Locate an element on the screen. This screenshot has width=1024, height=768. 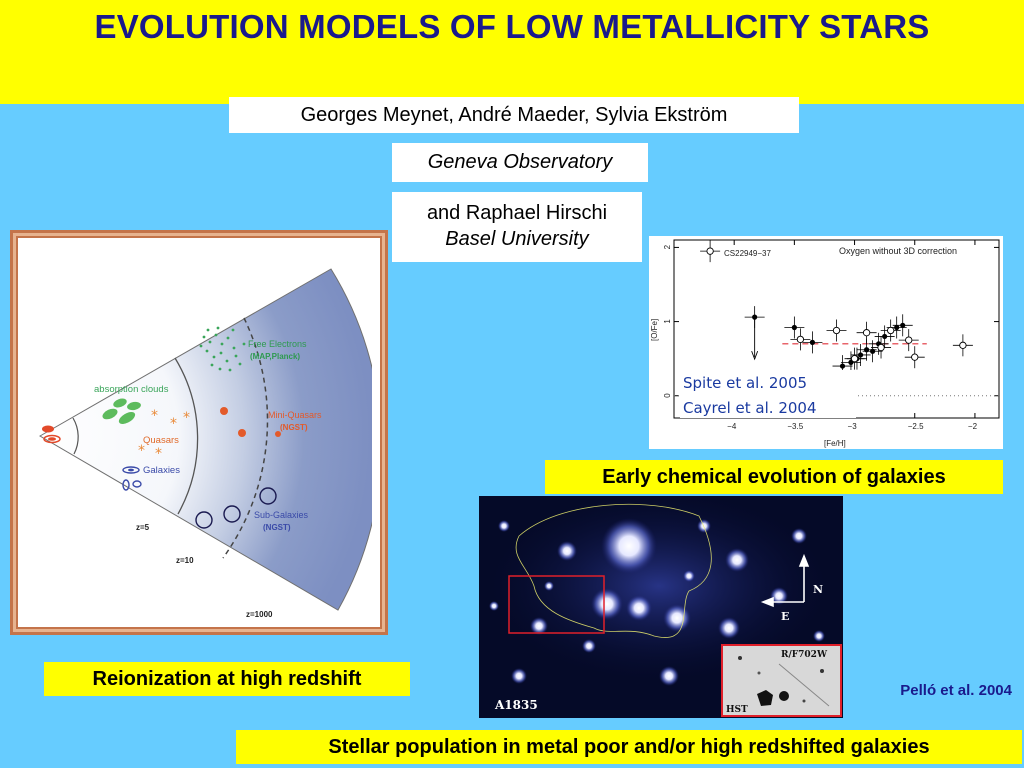
sub-galaxies-probe-label: (NGST) is located at coordinates (277, 527).